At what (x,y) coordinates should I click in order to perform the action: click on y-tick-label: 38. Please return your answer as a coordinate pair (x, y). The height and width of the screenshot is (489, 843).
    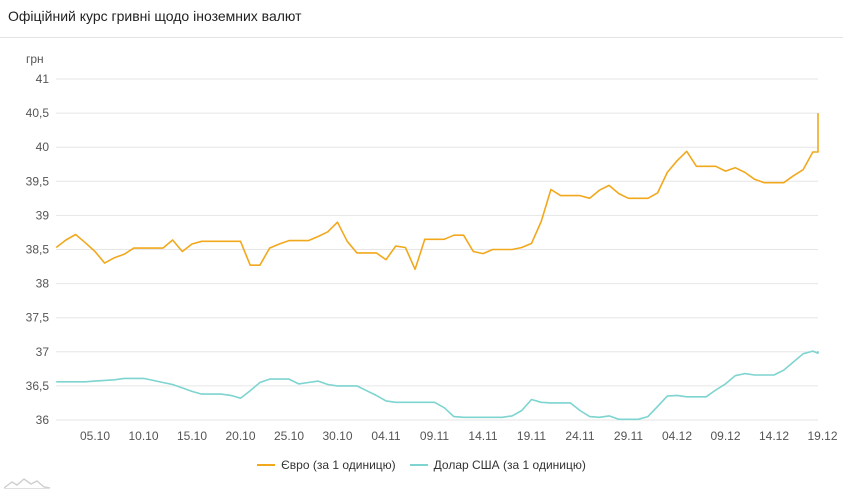
    Looking at the image, I should click on (43, 284).